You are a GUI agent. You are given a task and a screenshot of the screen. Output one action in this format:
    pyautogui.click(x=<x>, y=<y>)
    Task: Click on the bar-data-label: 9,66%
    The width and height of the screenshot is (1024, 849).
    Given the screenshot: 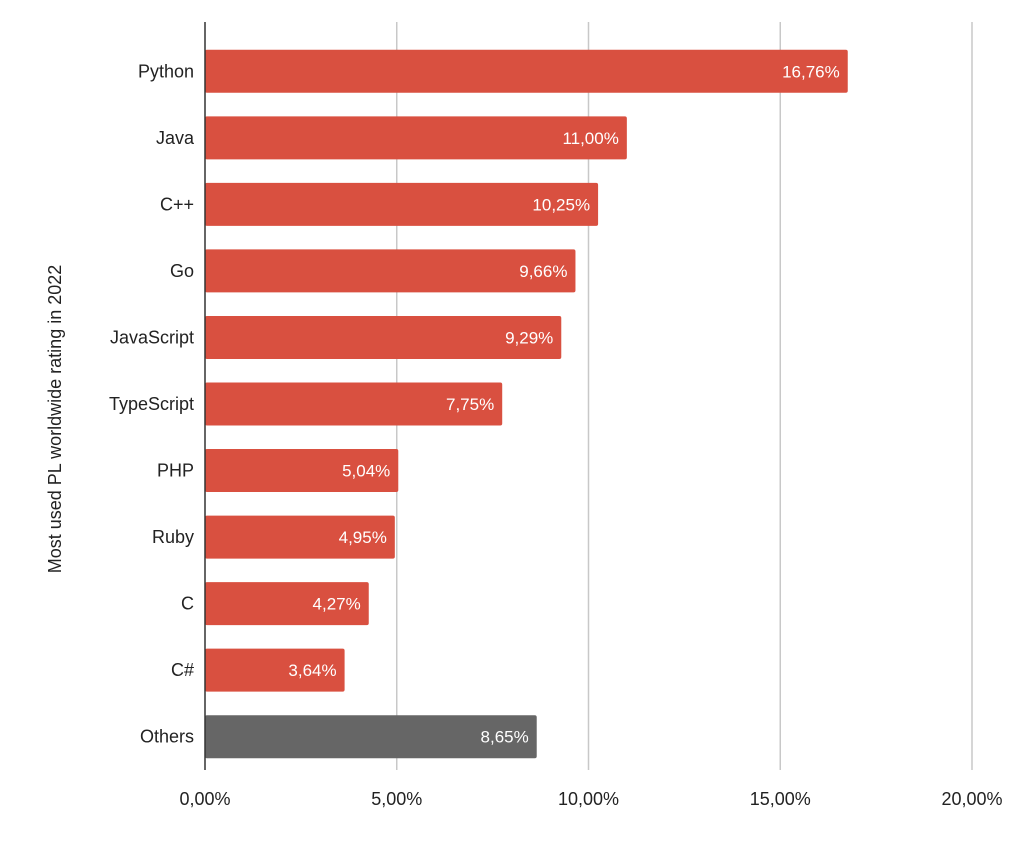 What is the action you would take?
    pyautogui.click(x=543, y=271)
    